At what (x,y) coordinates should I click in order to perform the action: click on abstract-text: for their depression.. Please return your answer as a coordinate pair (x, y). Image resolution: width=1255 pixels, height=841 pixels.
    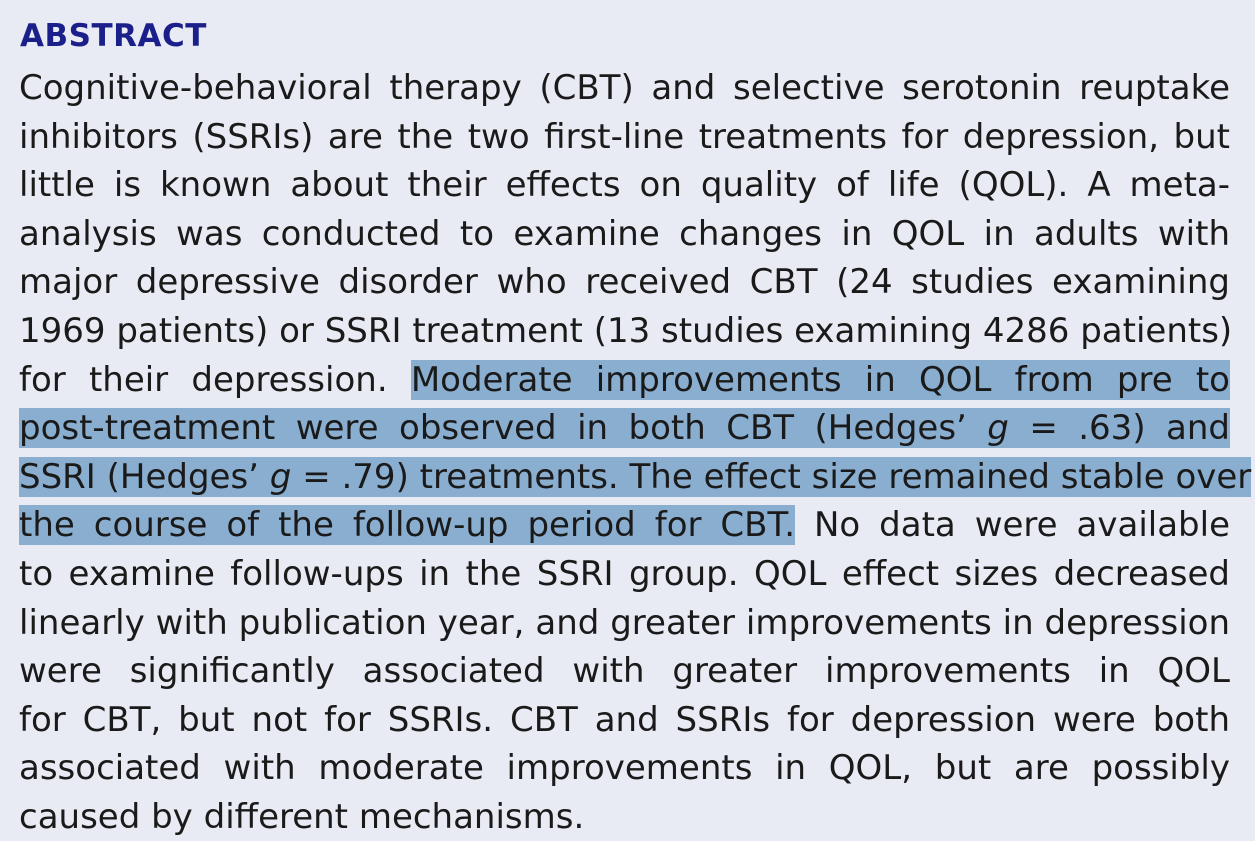
    Looking at the image, I should click on (215, 379).